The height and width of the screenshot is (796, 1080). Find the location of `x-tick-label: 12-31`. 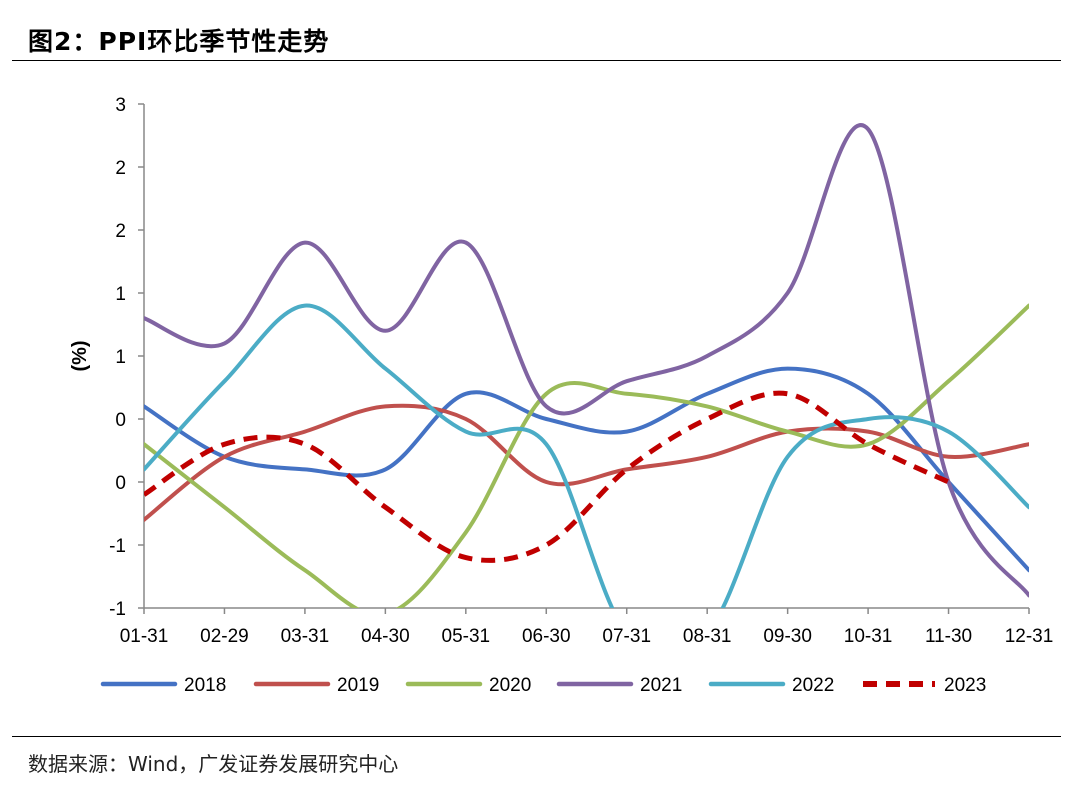

x-tick-label: 12-31 is located at coordinates (1029, 636).